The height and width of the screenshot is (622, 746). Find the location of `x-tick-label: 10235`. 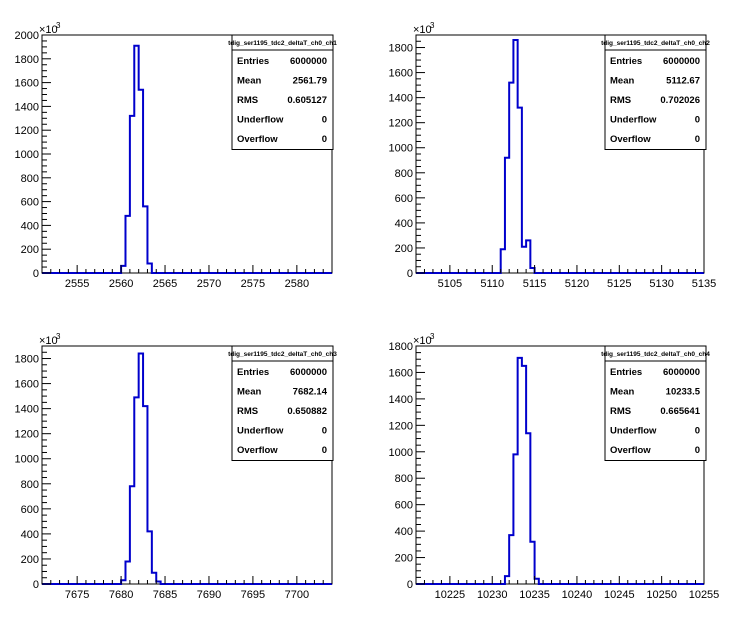

x-tick-label: 10235 is located at coordinates (534, 595).